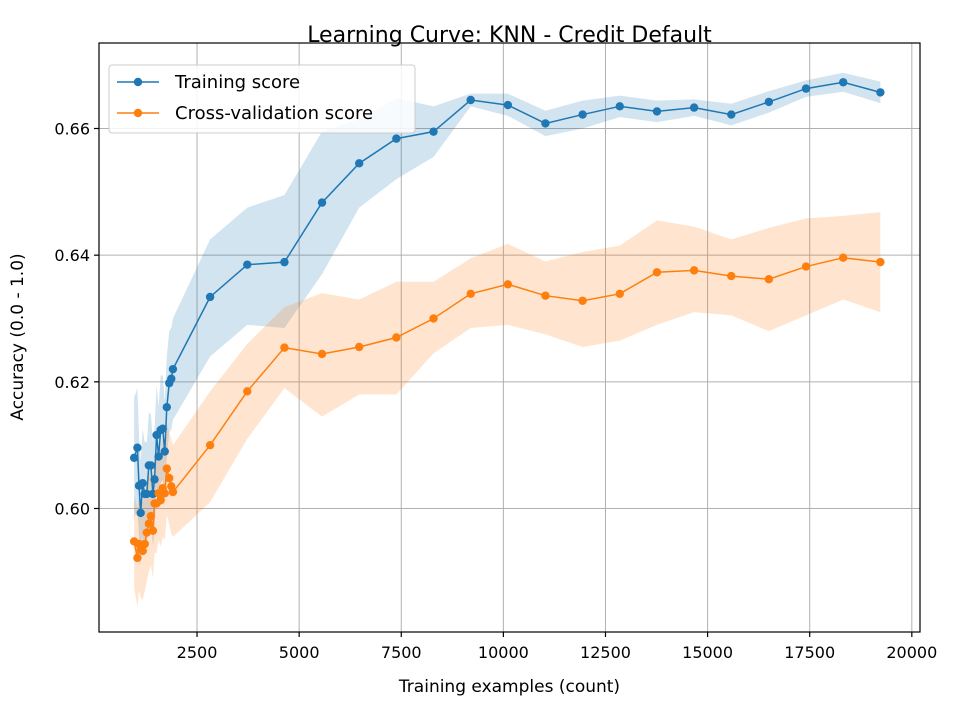 This screenshot has height=725, width=960. What do you see at coordinates (707, 652) in the screenshot?
I see `x-tick-label: 15000` at bounding box center [707, 652].